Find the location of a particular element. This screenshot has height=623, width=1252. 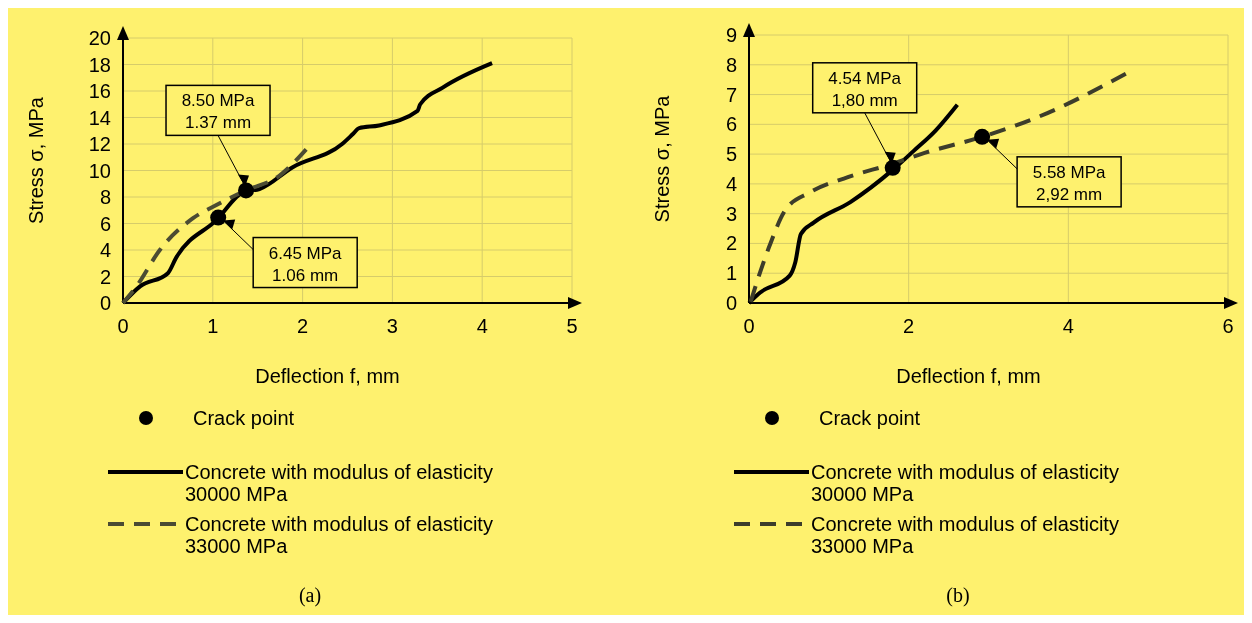

y-tick-label: 1 is located at coordinates (731, 273).